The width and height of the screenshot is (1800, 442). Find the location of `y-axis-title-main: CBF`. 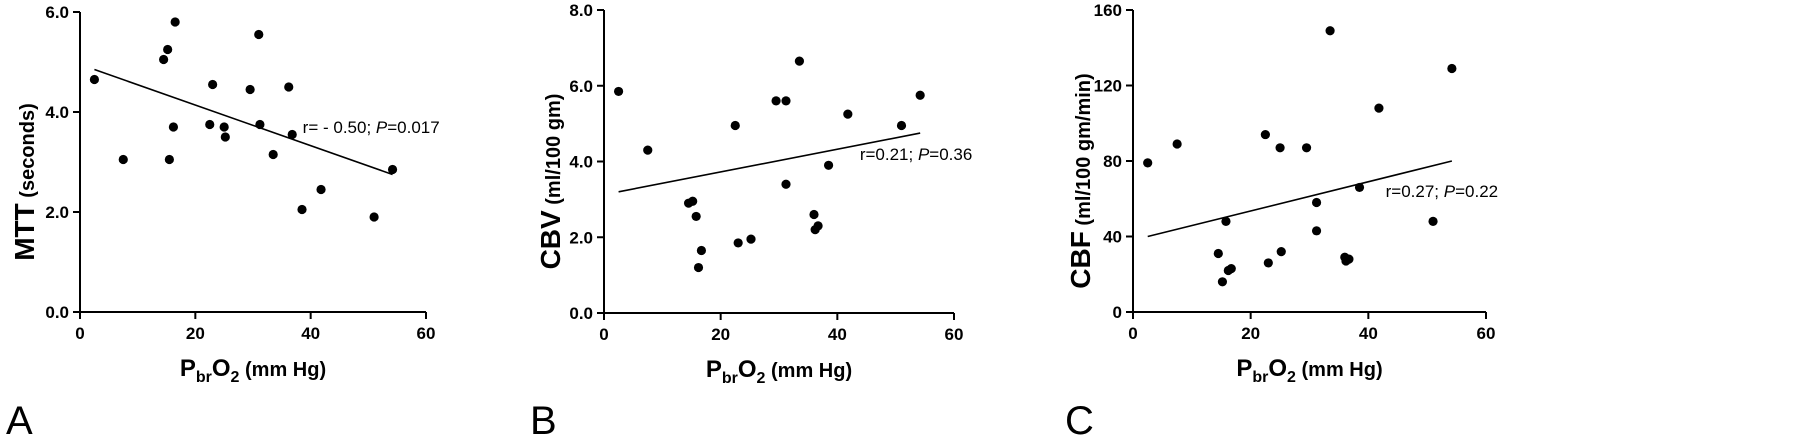

y-axis-title-main: CBF is located at coordinates (1080, 260).